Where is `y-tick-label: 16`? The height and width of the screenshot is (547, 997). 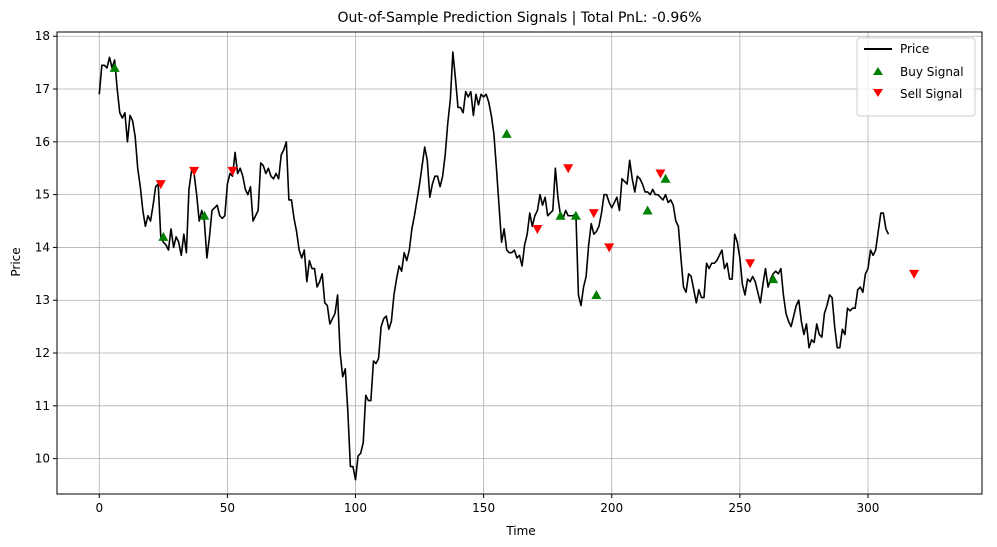
y-tick-label: 16 is located at coordinates (42, 142).